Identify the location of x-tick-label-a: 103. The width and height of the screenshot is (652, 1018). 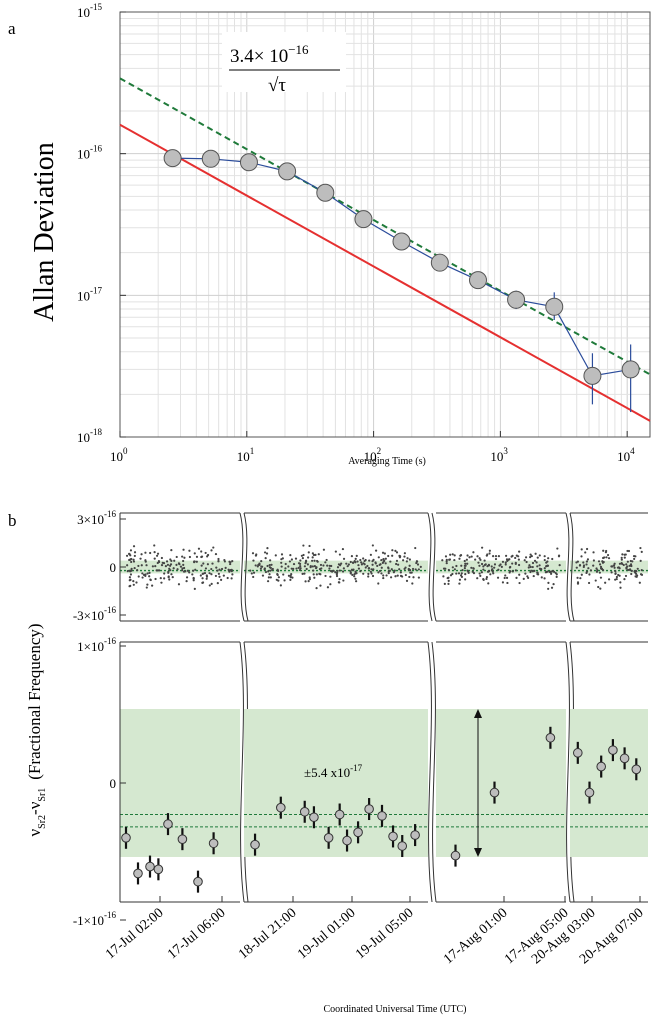
(499, 455).